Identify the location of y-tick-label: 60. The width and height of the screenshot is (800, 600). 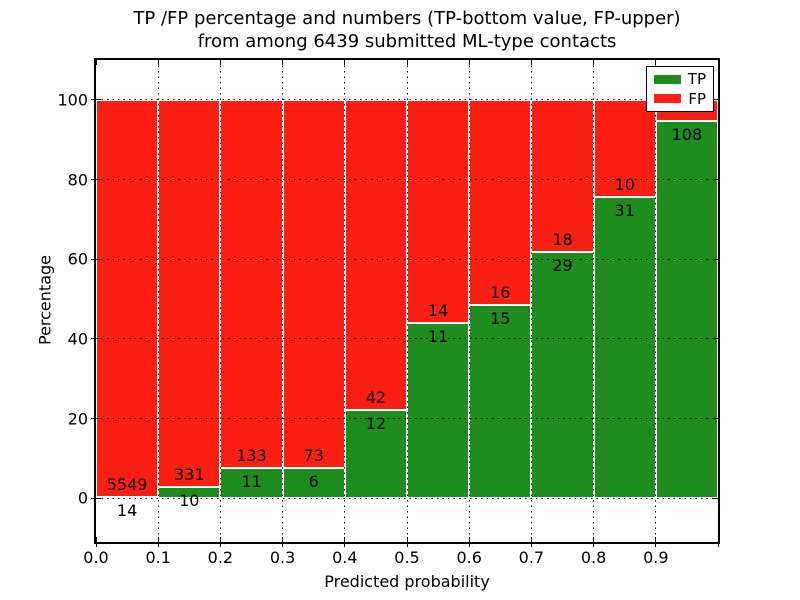
(77, 259).